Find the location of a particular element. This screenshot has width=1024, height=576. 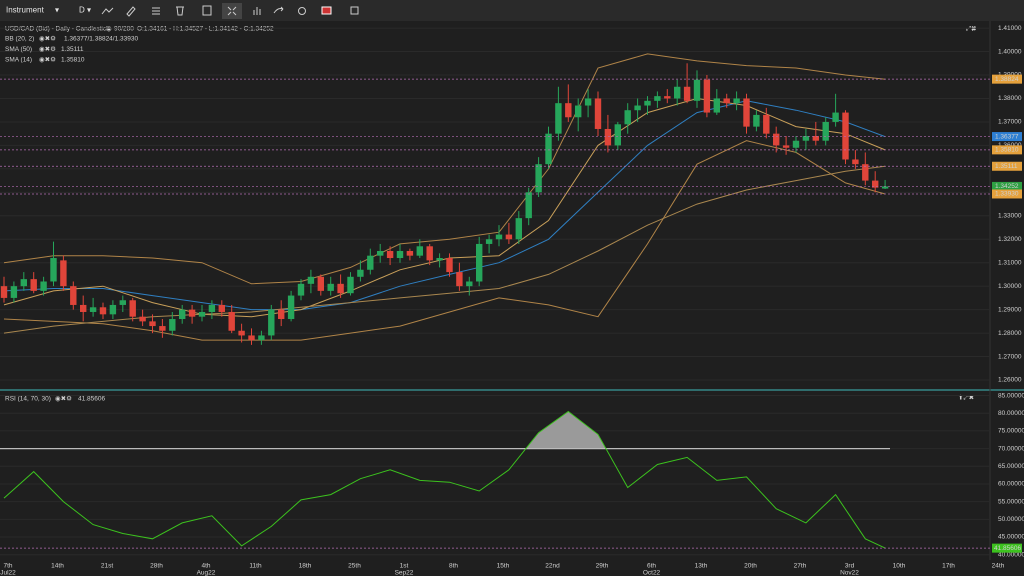

theme-tool is located at coordinates (302, 11).